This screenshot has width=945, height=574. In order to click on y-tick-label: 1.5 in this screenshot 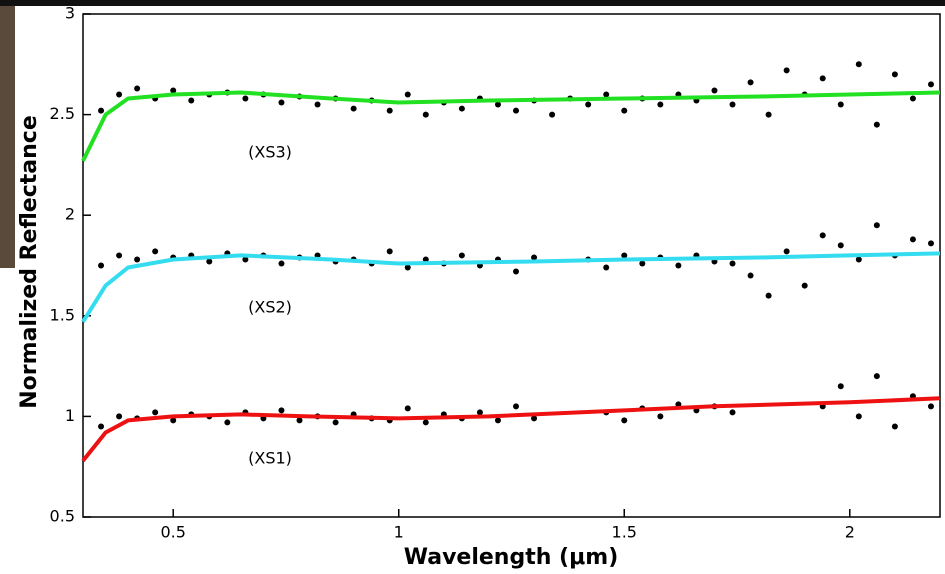, I will do `click(62, 314)`.